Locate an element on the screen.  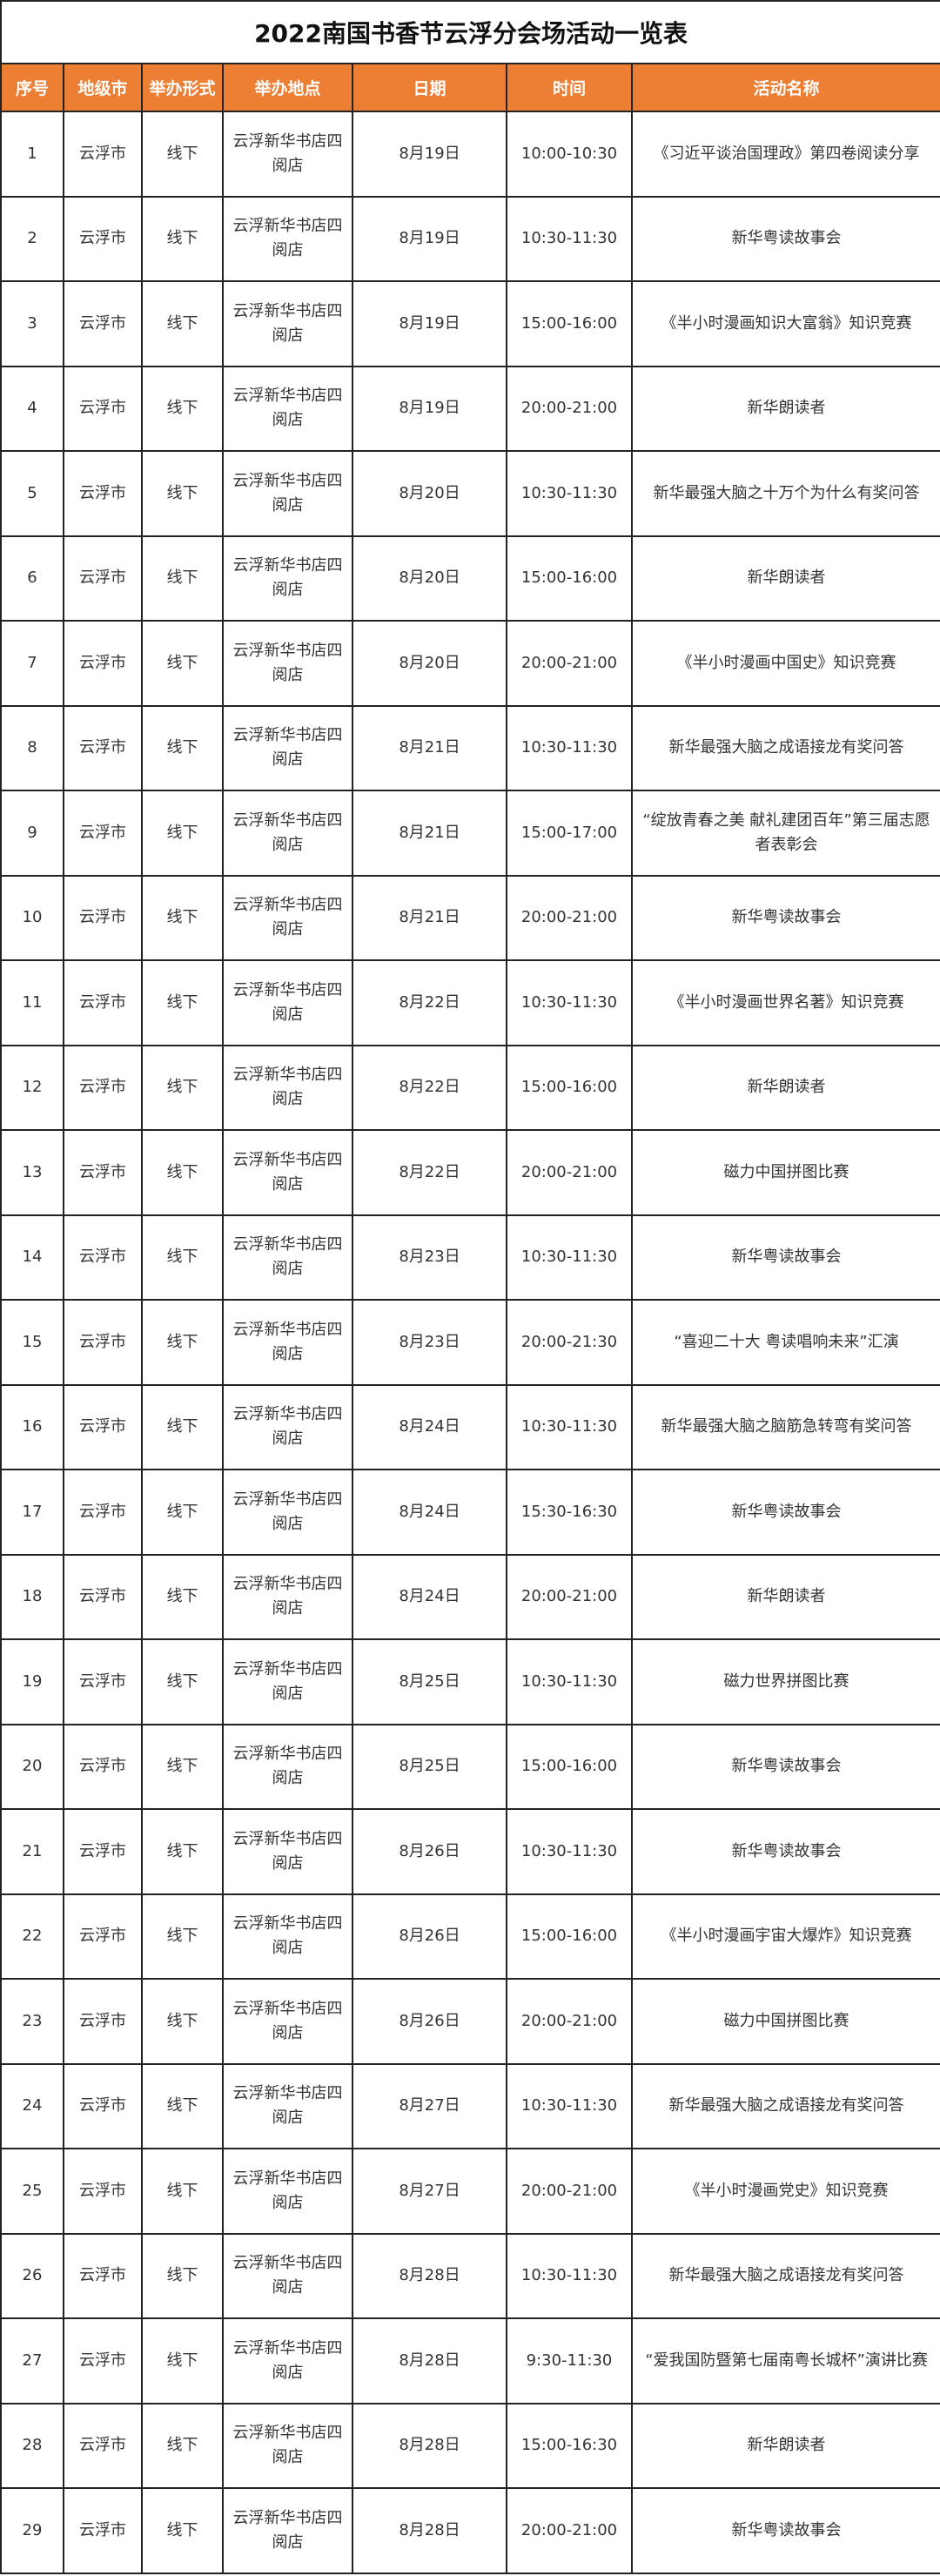
table-row: 21 云浮市 线下 云浮新华书店四阅店 8月26日 10:30-11:30 新华粤读故事会 is located at coordinates (470, 1851).